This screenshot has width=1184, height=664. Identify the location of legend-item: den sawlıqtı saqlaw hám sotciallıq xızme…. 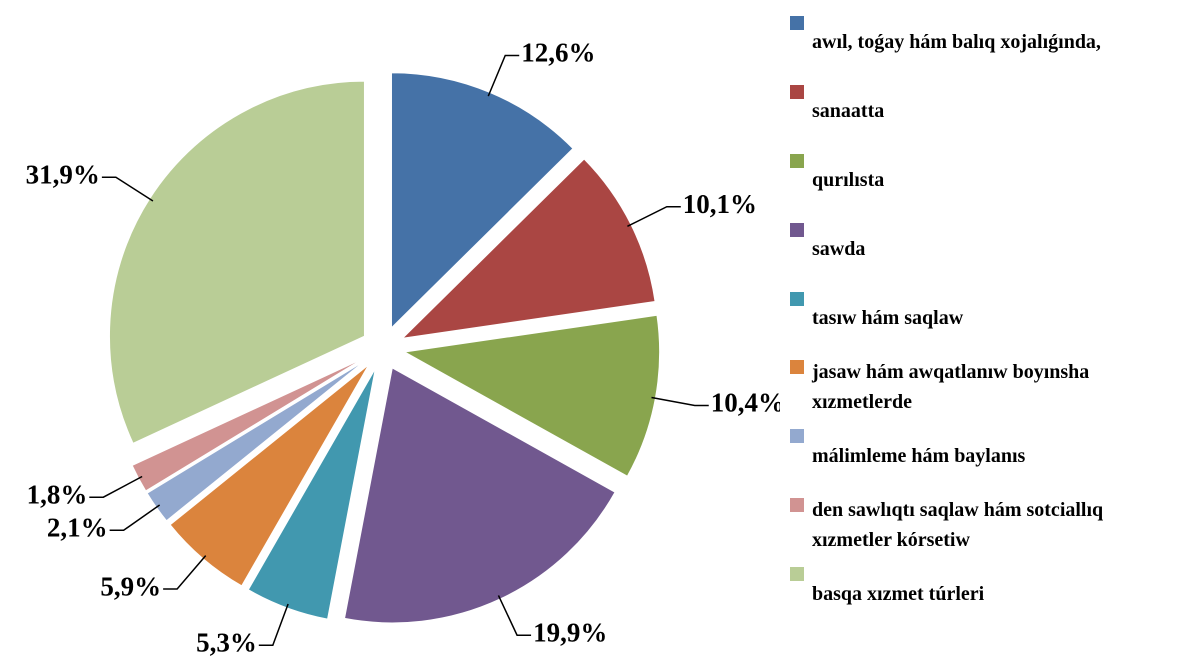
(980, 524).